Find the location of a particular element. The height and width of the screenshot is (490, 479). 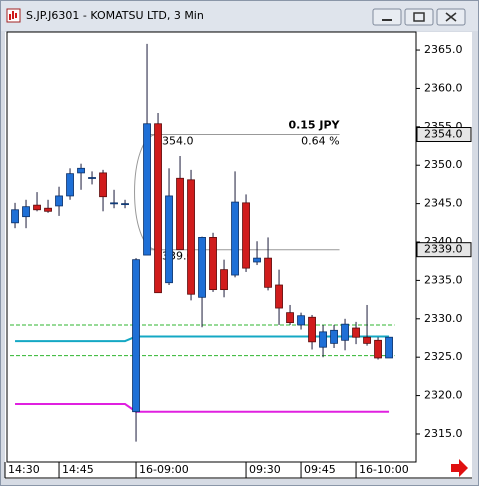

y-tick-label: 2335.0 is located at coordinates (443, 279).